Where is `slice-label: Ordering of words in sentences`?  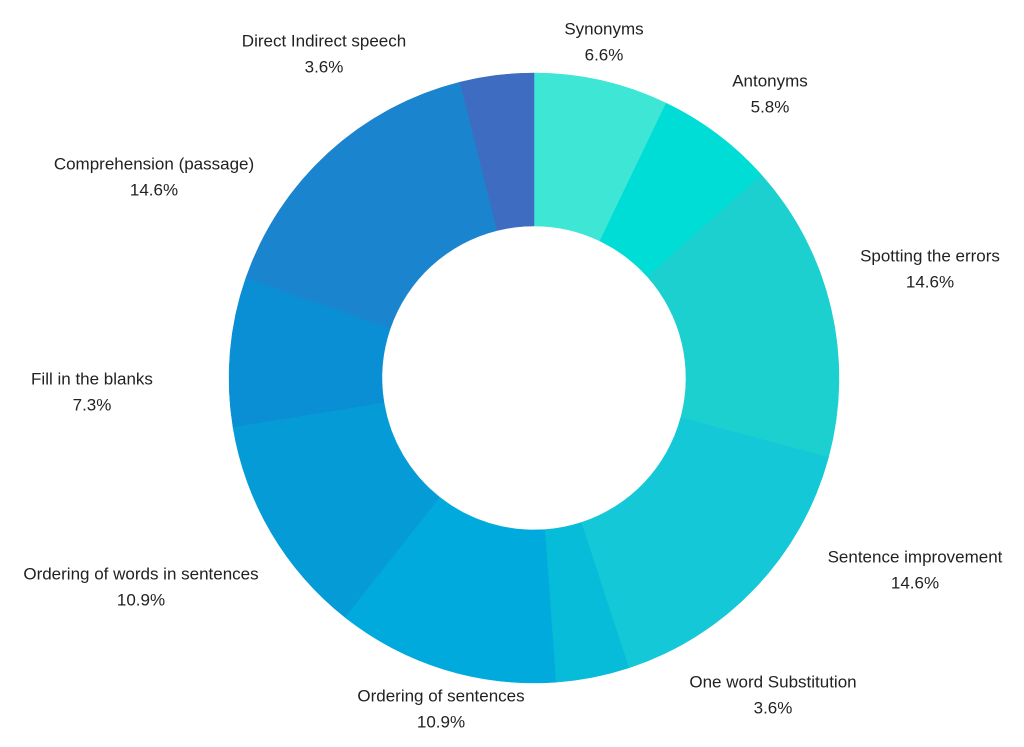 slice-label: Ordering of words in sentences is located at coordinates (140, 573).